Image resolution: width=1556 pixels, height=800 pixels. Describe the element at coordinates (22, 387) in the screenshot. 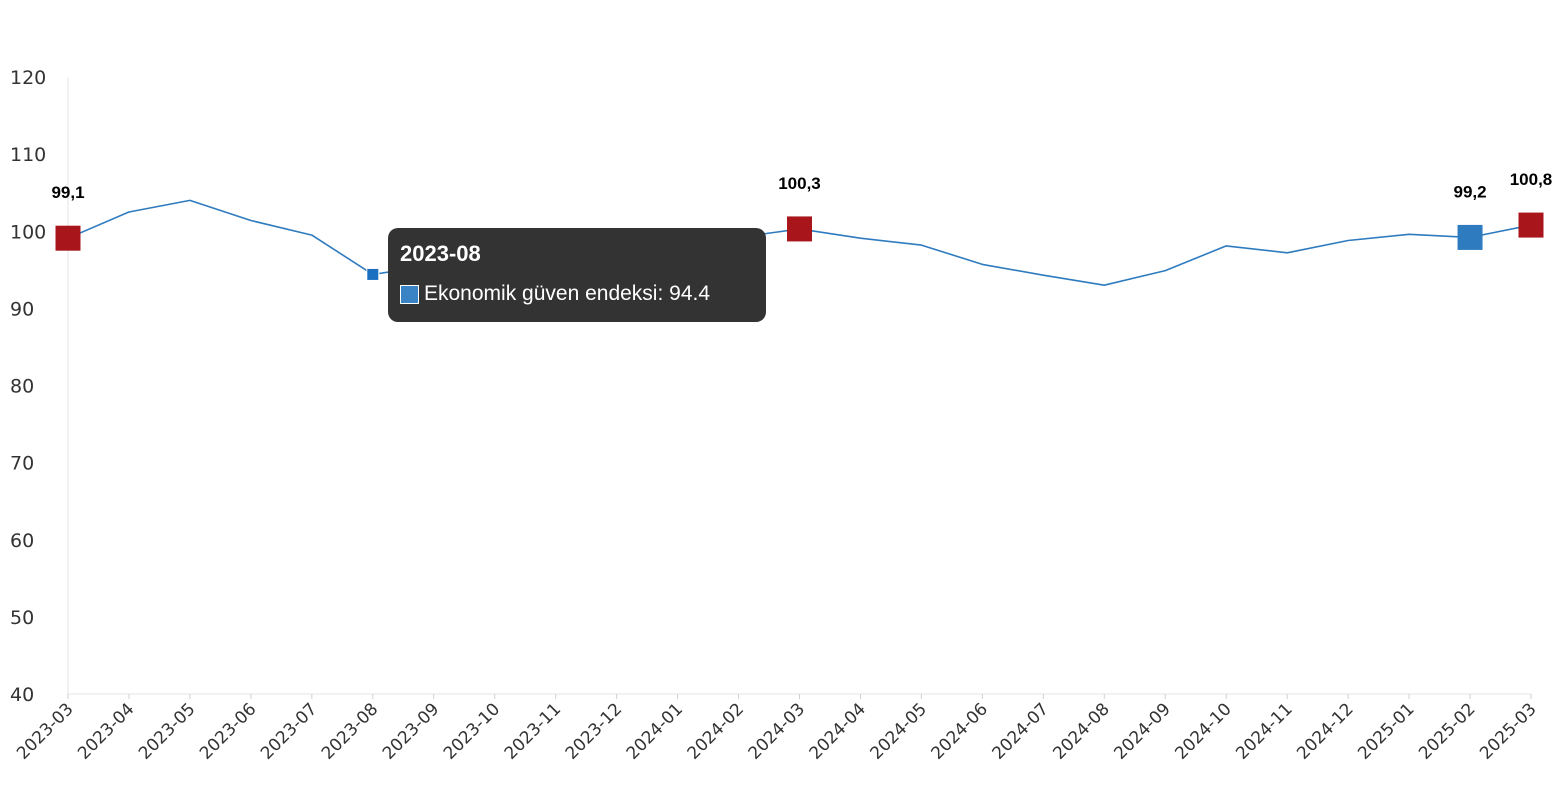

I see `y-tick-label: 80` at that location.